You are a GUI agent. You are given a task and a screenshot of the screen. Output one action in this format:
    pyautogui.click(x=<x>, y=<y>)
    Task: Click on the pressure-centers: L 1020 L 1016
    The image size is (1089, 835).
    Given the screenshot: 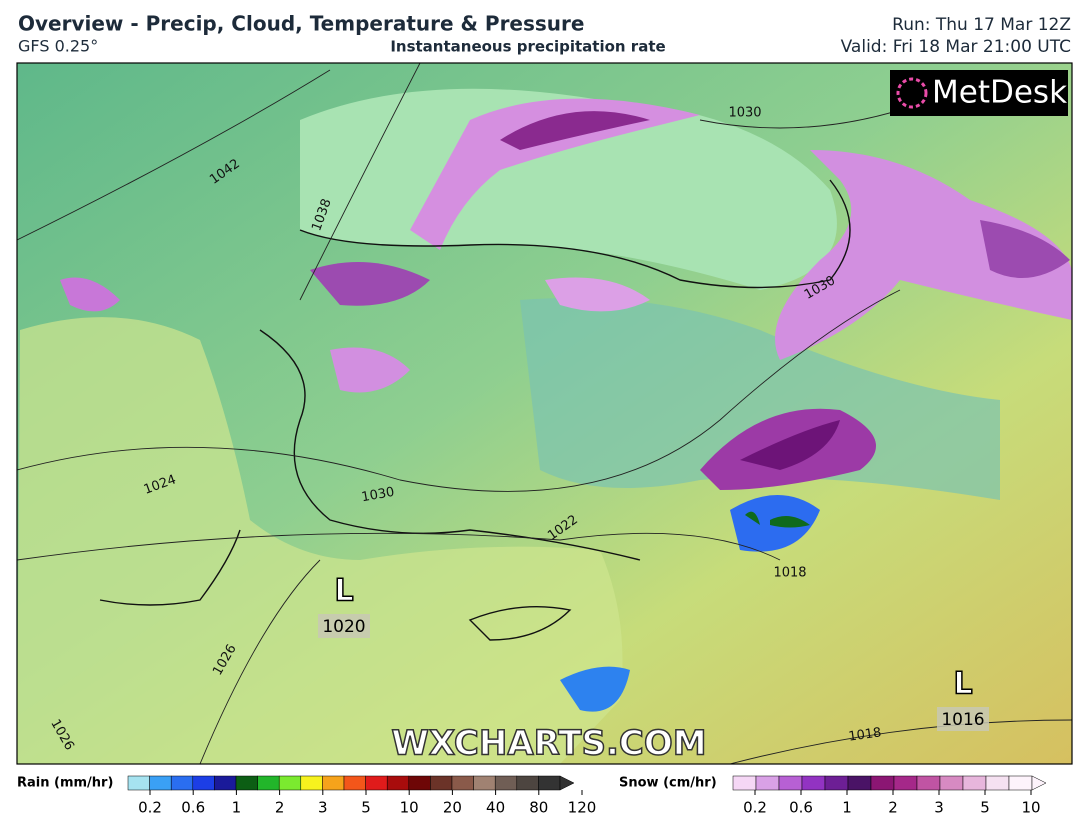 What is the action you would take?
    pyautogui.click(x=653, y=652)
    